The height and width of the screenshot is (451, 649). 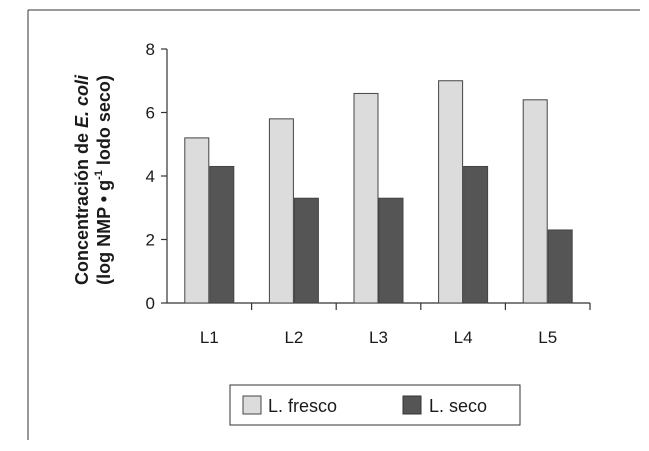 I want to click on y-tick-label: 4, so click(x=150, y=176).